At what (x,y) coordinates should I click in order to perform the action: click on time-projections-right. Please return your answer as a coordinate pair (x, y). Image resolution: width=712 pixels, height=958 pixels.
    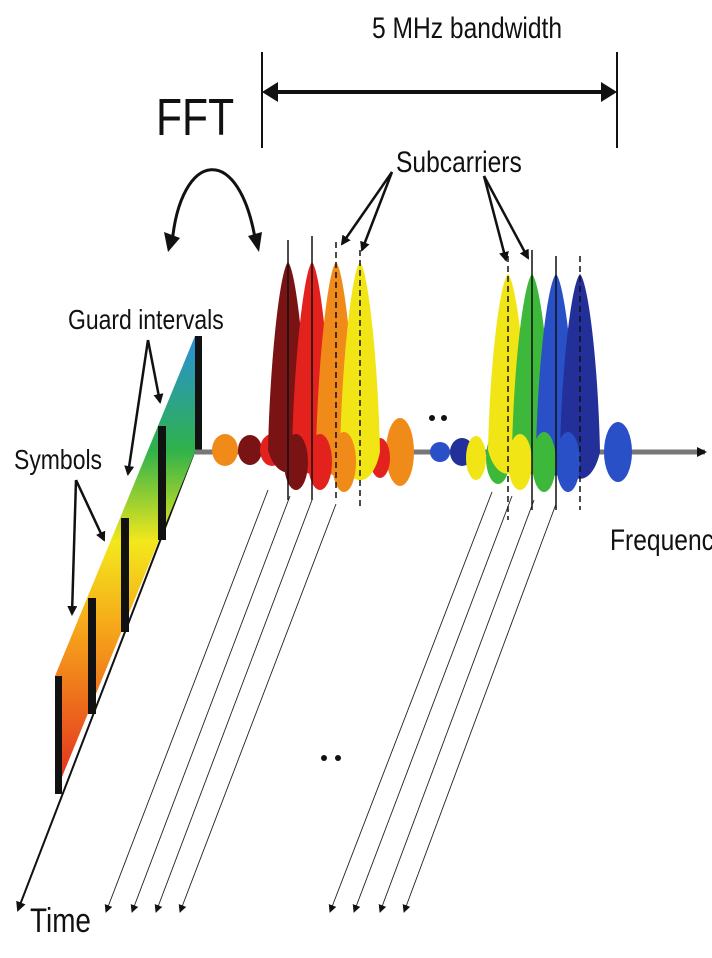
    Looking at the image, I should click on (442, 702).